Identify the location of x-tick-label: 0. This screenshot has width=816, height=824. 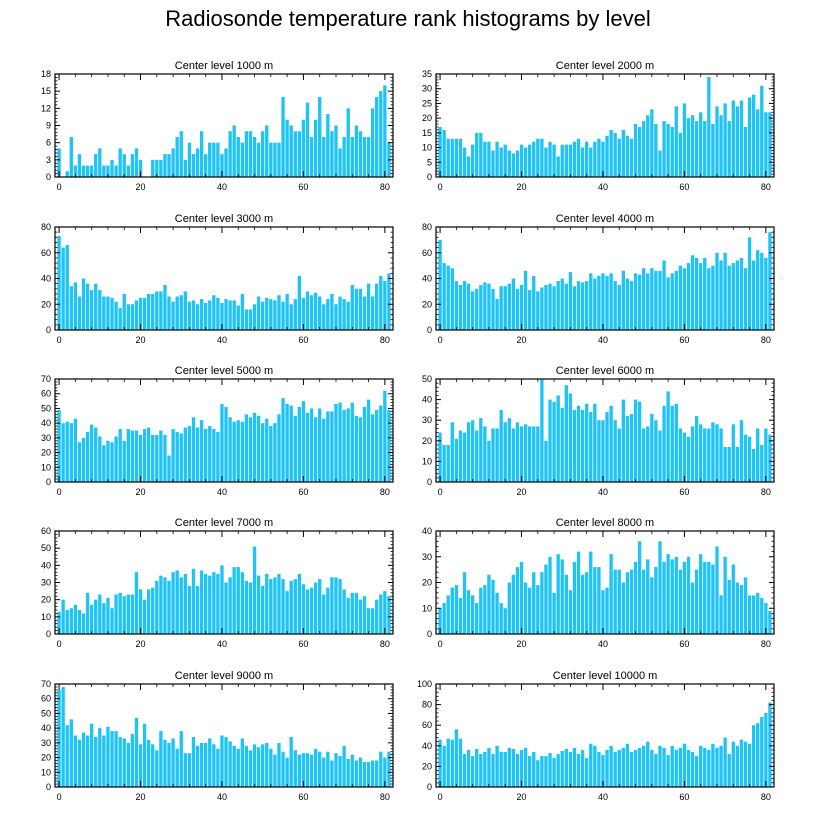
(59, 644).